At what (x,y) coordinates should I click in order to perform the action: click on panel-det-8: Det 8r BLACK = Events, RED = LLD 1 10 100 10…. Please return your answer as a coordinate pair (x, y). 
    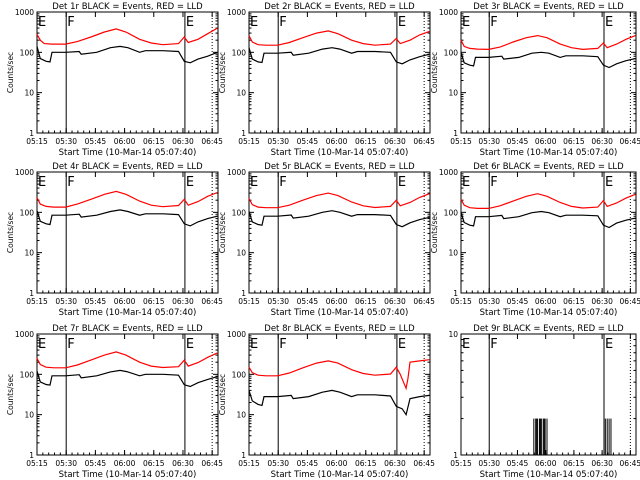
    Looking at the image, I should click on (326, 402).